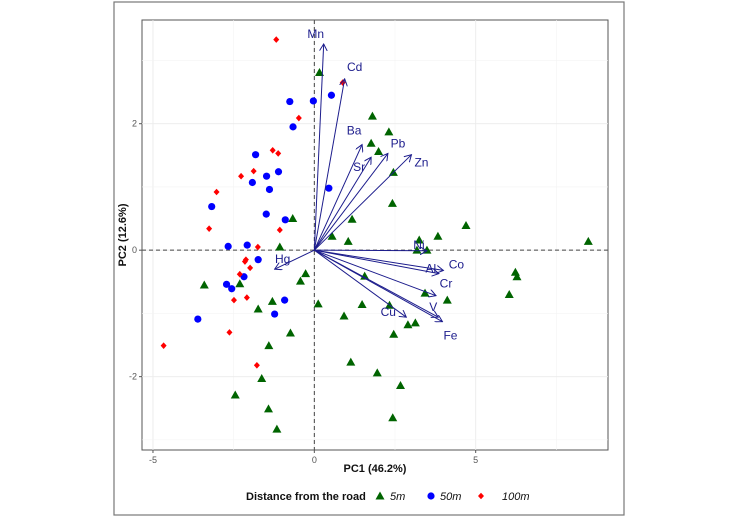 Image resolution: width=740 pixels, height=517 pixels. Describe the element at coordinates (457, 264) in the screenshot. I see `loading-label-co: Co` at that location.